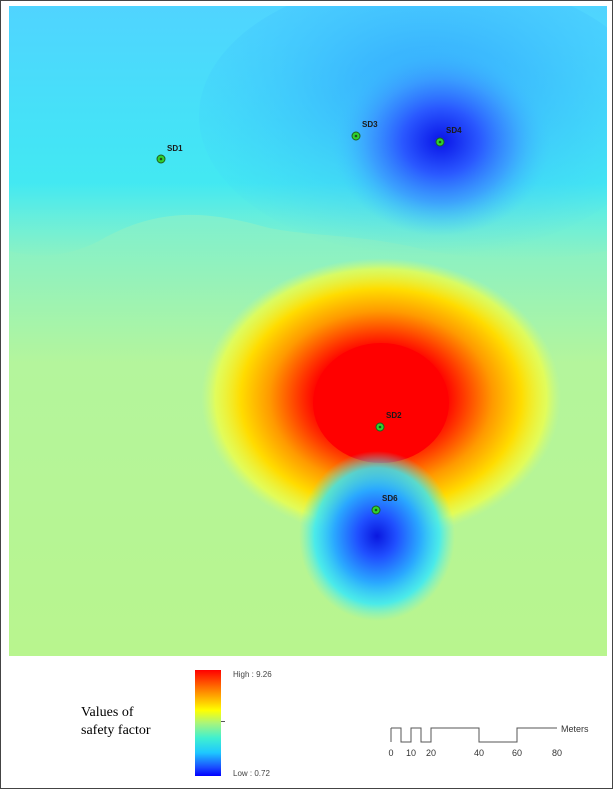 This screenshot has width=613, height=789. I want to click on scale-tick-80: 80, so click(557, 753).